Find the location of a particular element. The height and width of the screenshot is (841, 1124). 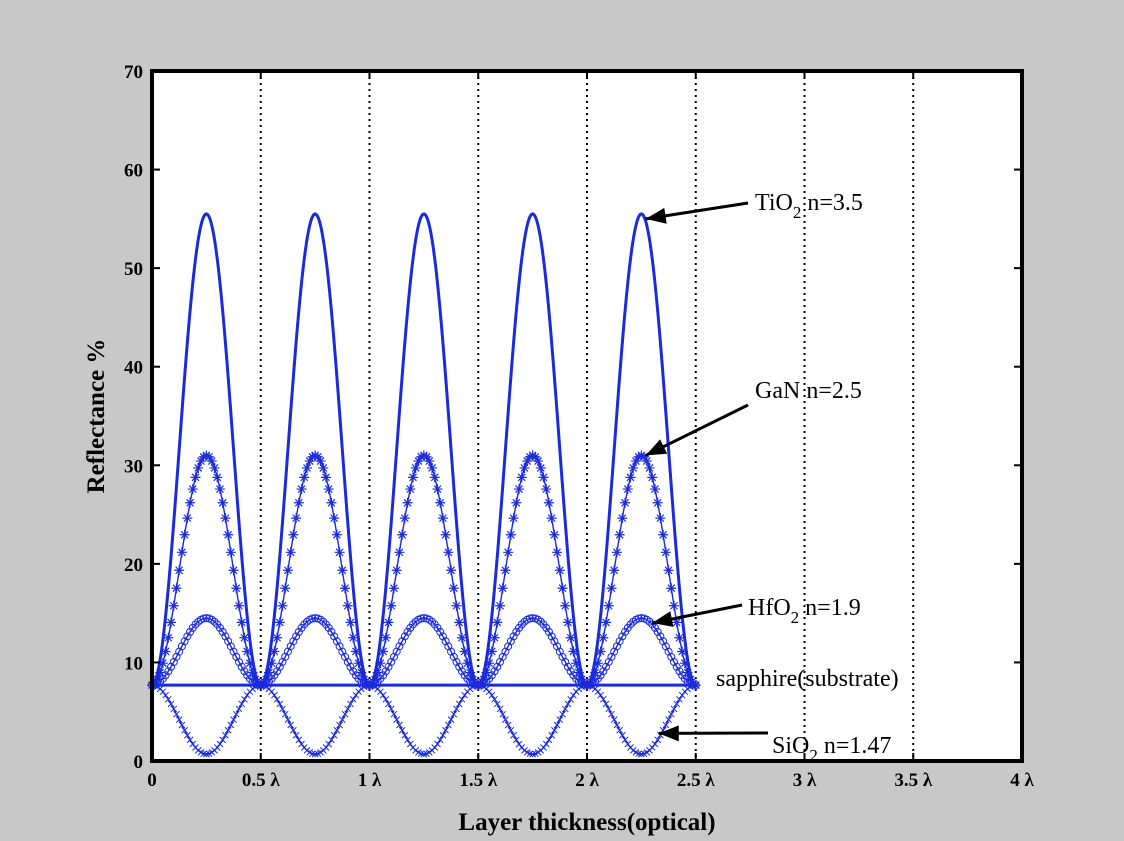

x-tick-label: 4 λ is located at coordinates (1022, 780).